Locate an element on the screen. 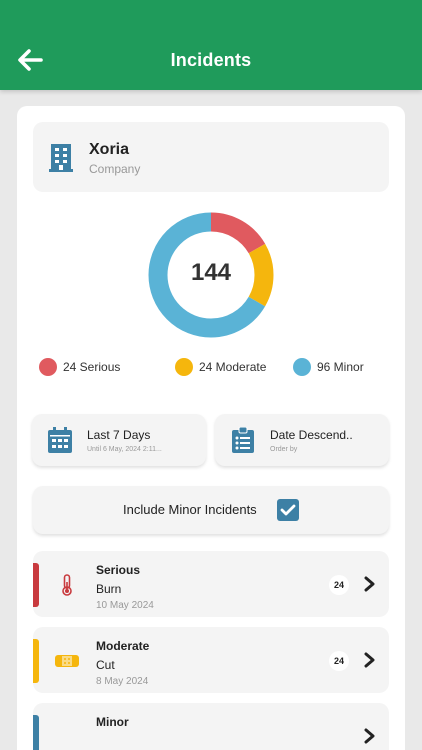  include-minor-label: Include Minor Incidents is located at coordinates (190, 509).